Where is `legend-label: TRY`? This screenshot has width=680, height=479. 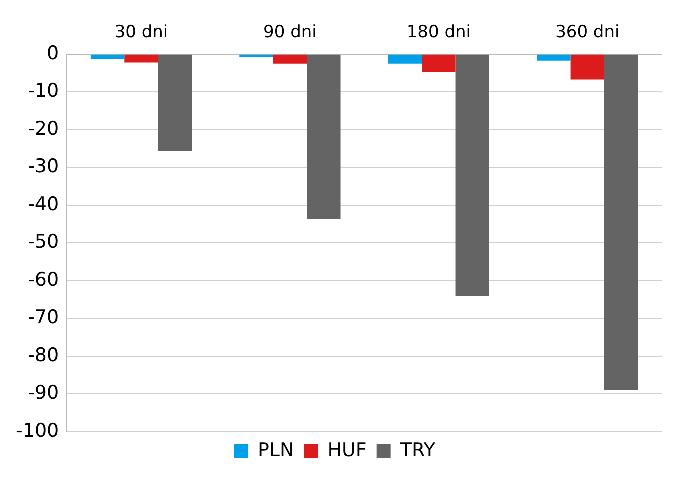 legend-label: TRY is located at coordinates (417, 450).